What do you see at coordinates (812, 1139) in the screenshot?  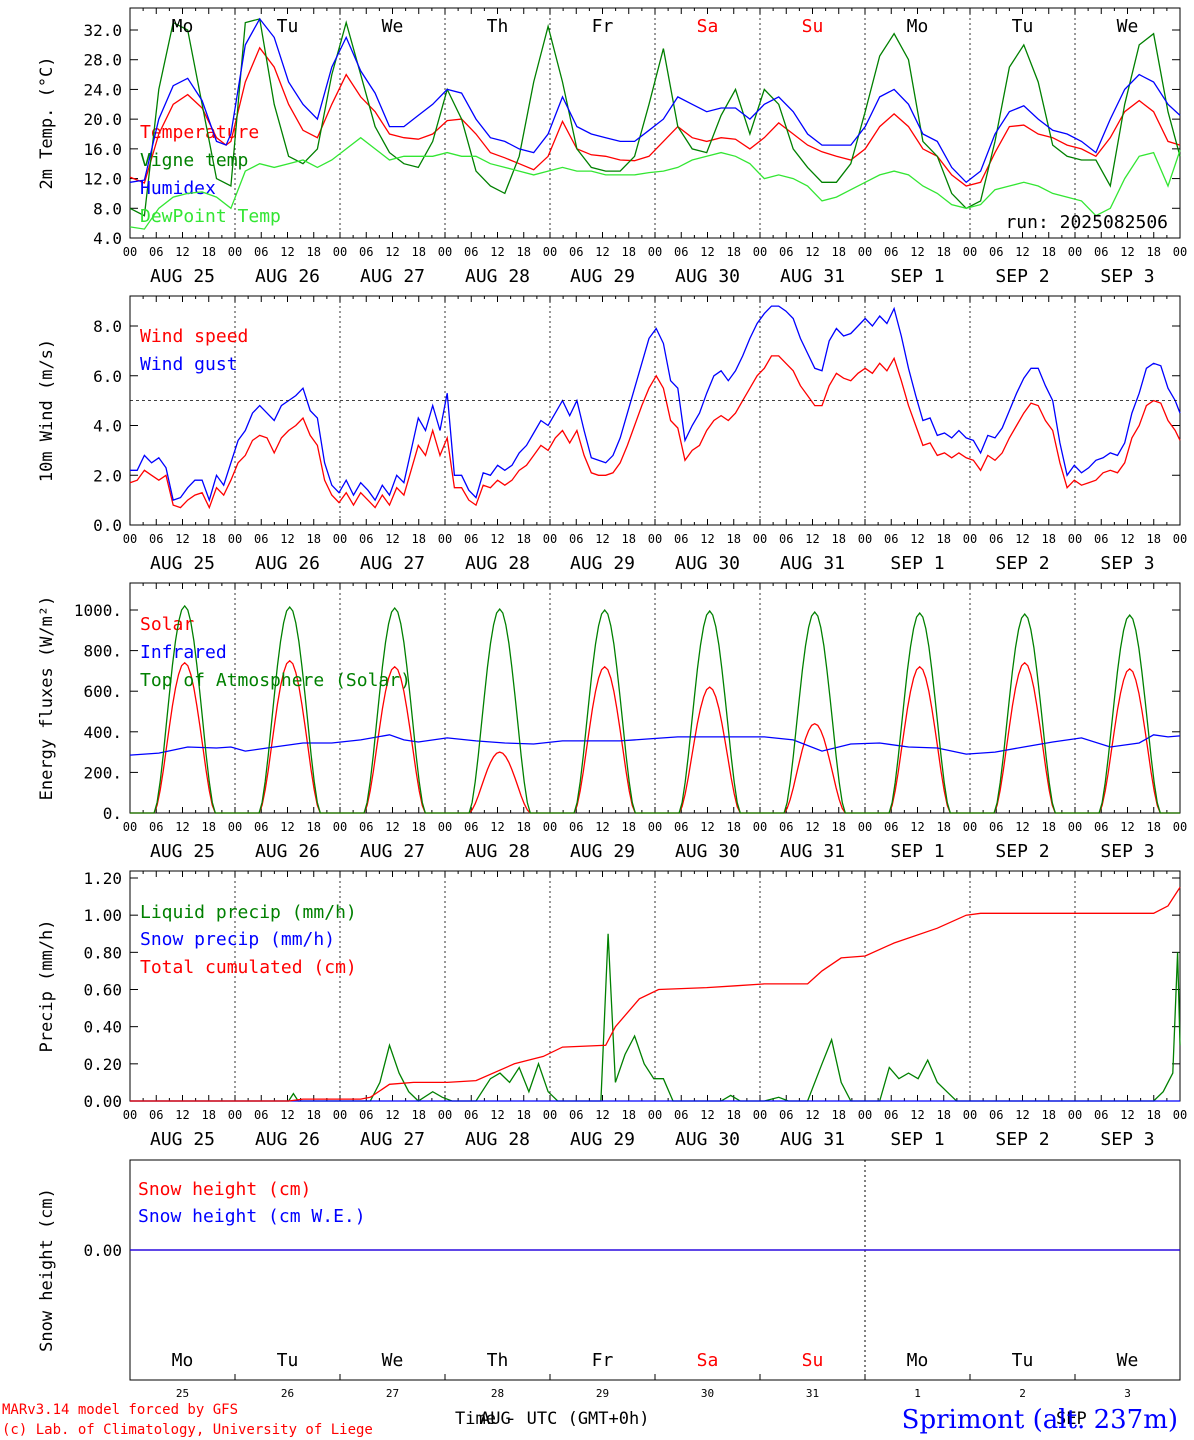 I see `day-label: AUG 31` at bounding box center [812, 1139].